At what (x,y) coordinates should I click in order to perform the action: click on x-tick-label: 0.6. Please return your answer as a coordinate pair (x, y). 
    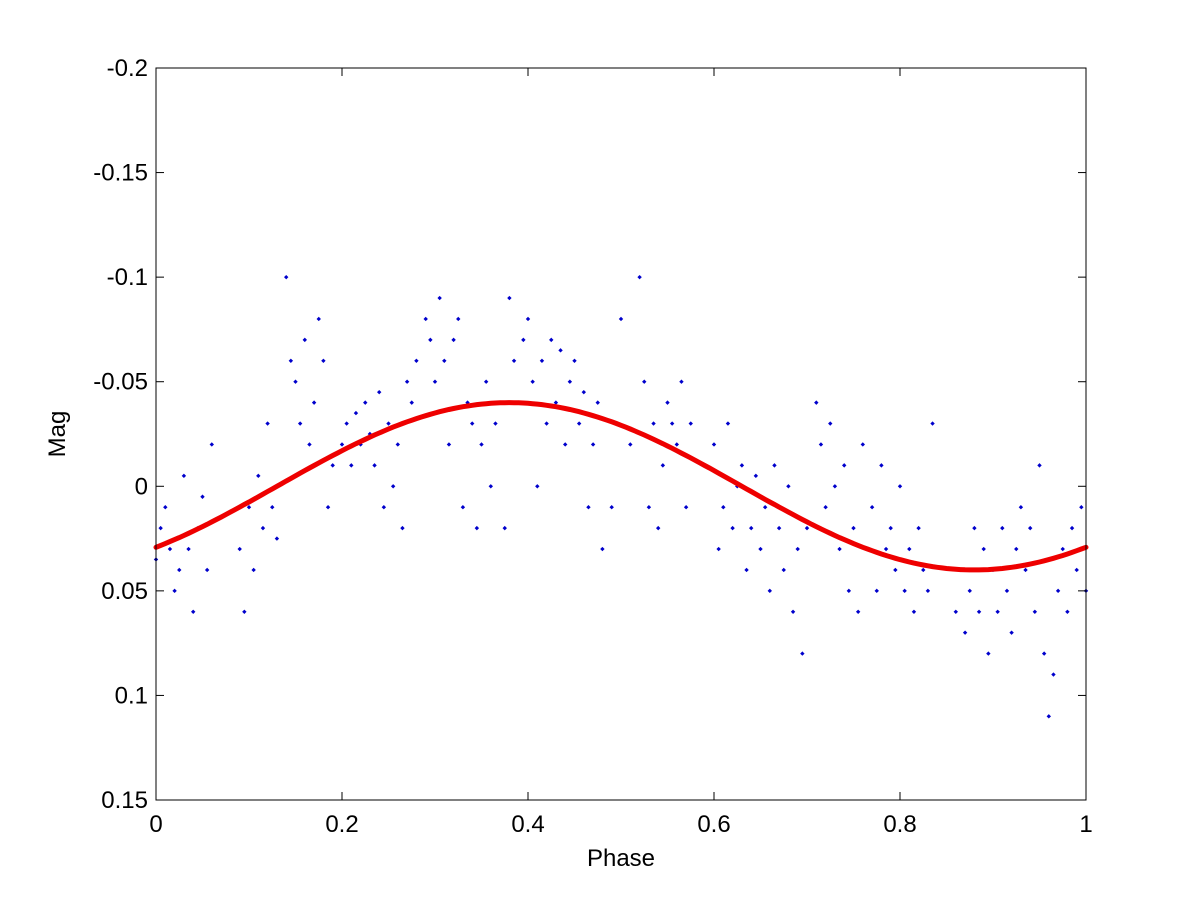
    Looking at the image, I should click on (713, 824).